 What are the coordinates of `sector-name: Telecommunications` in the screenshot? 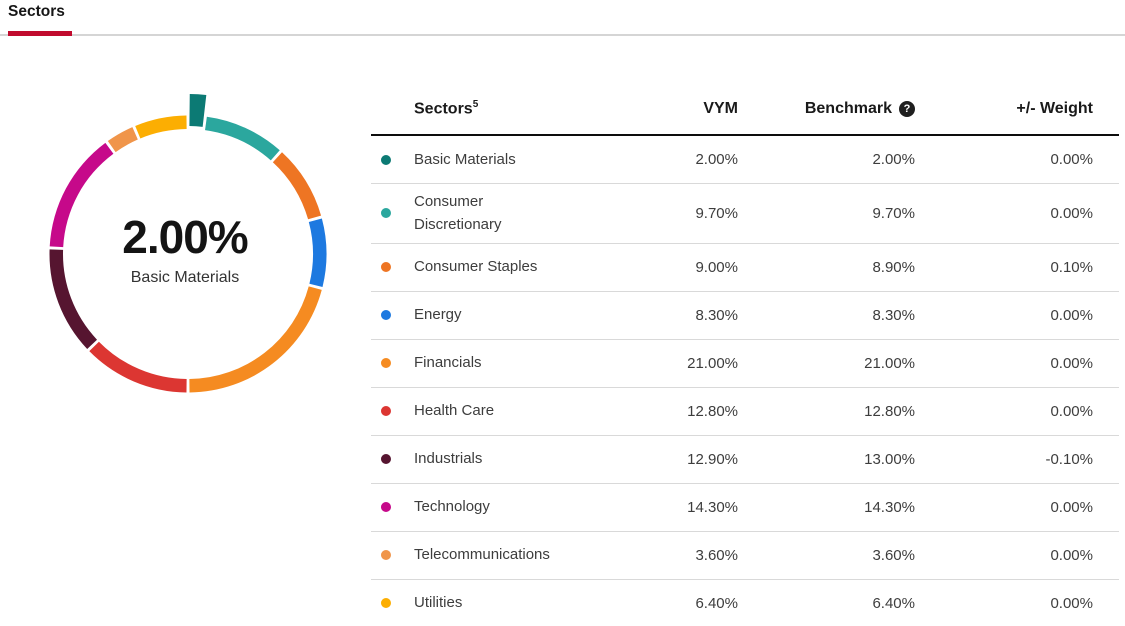 It's located at (482, 555).